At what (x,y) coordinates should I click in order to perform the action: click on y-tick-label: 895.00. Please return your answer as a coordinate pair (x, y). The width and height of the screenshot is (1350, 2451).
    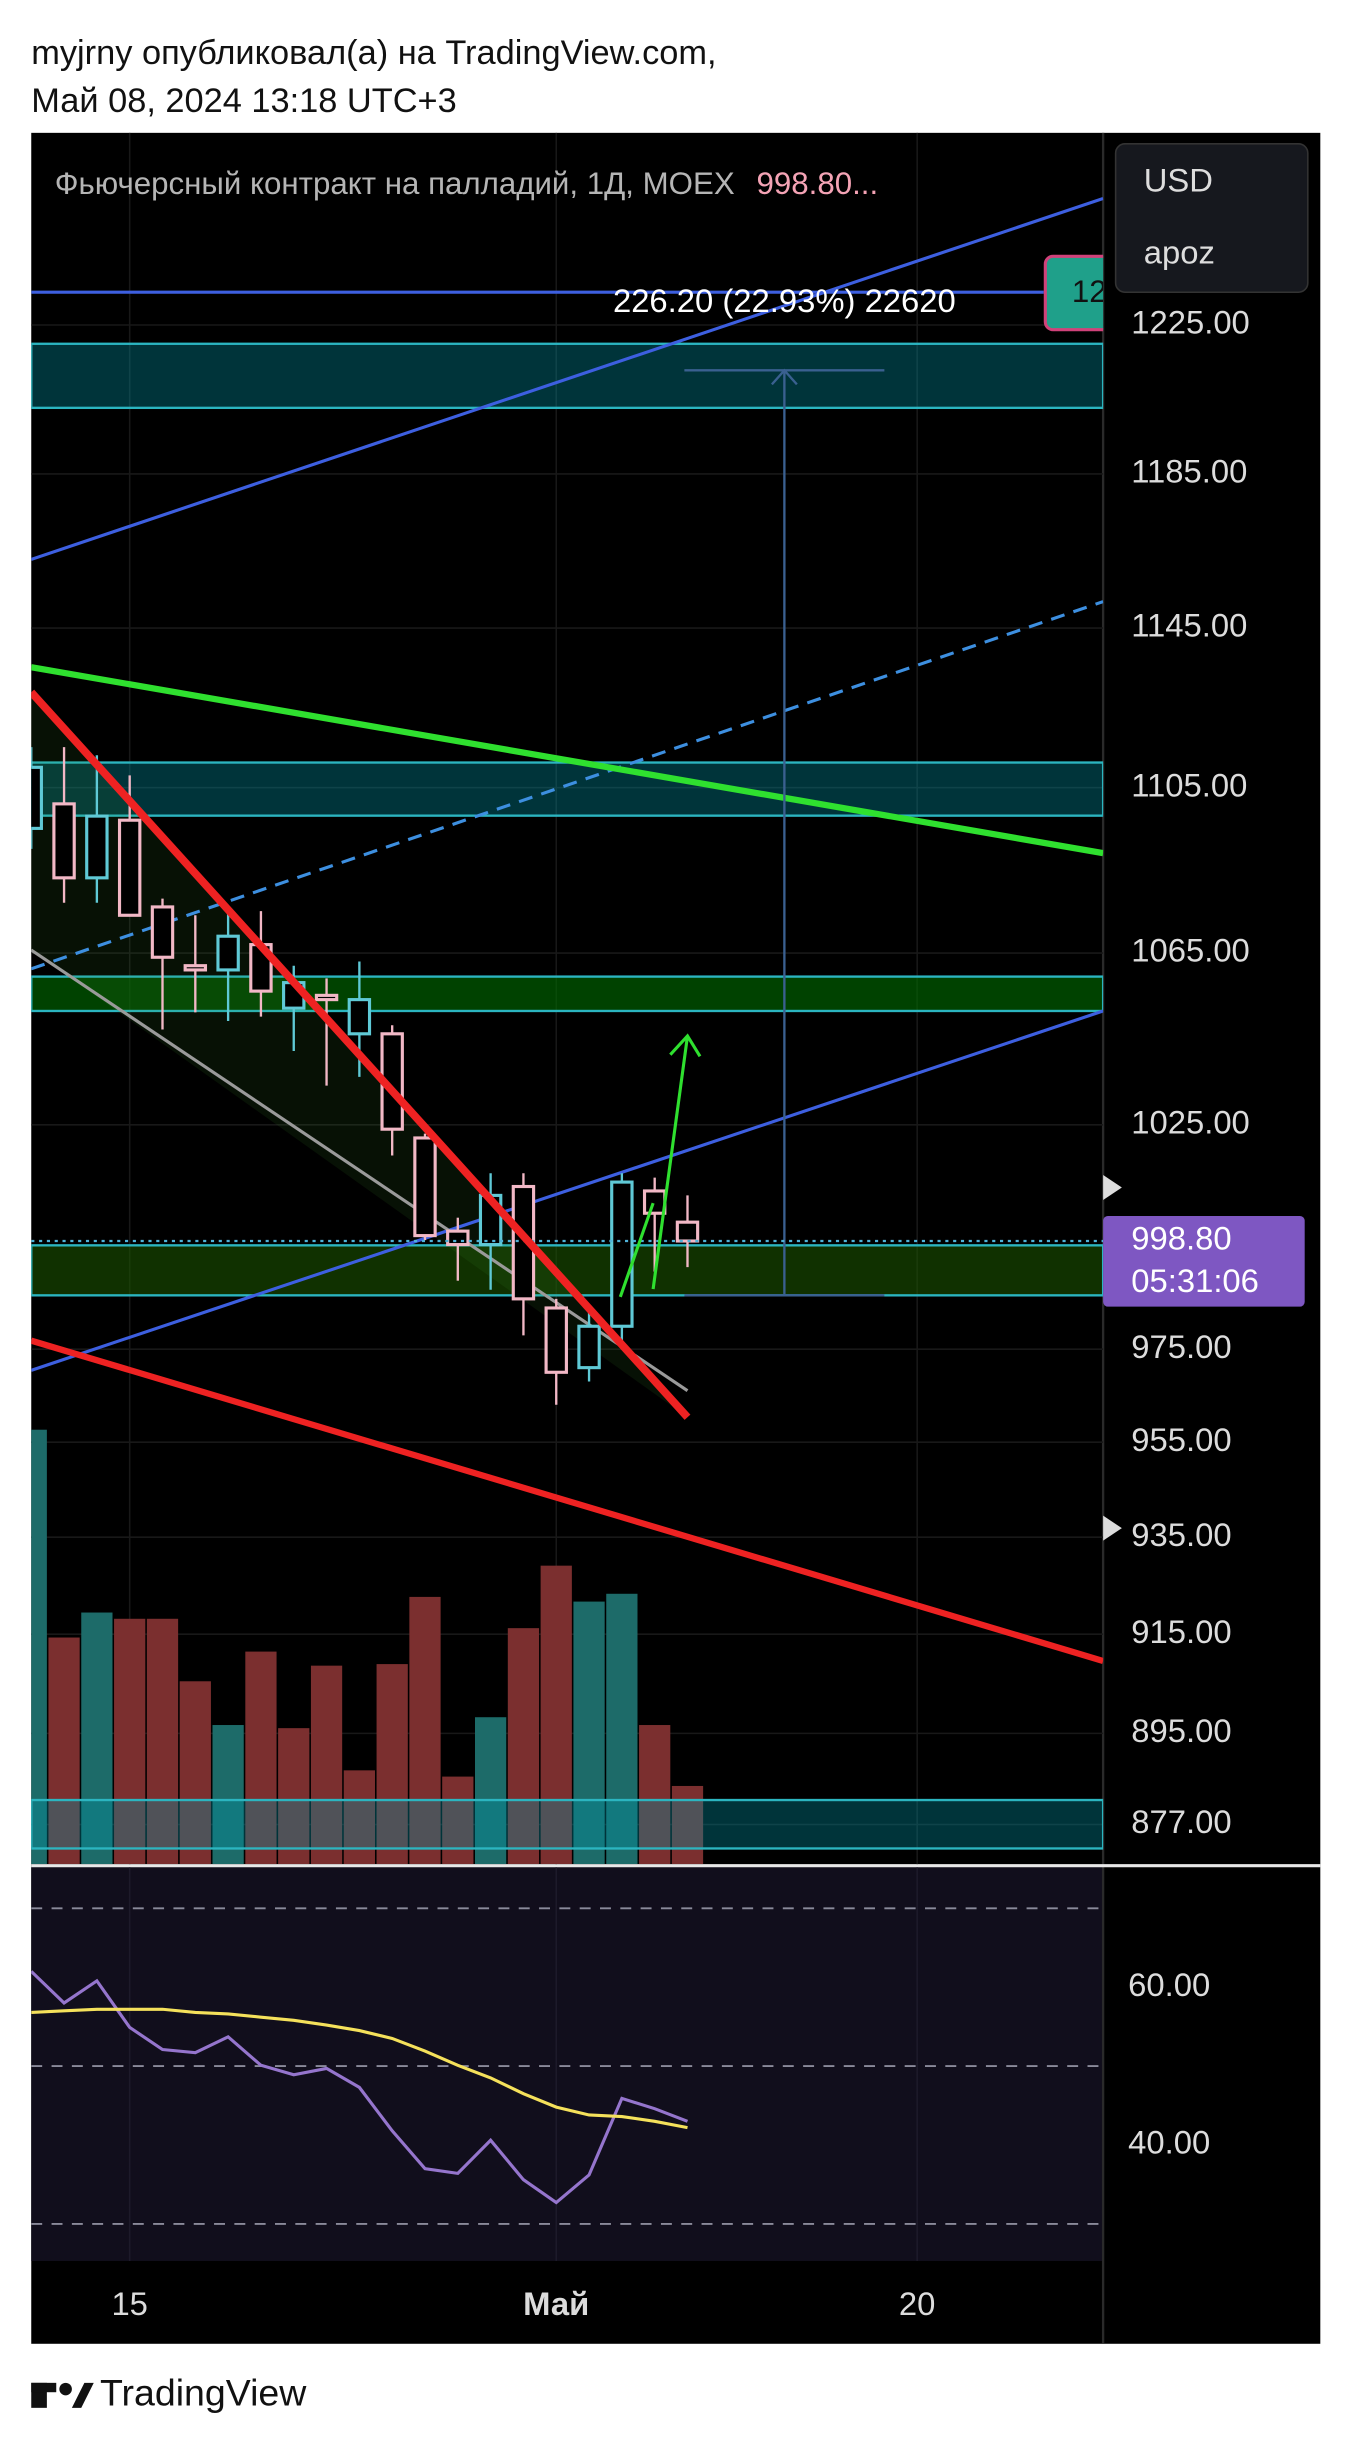
    Looking at the image, I should click on (1181, 1730).